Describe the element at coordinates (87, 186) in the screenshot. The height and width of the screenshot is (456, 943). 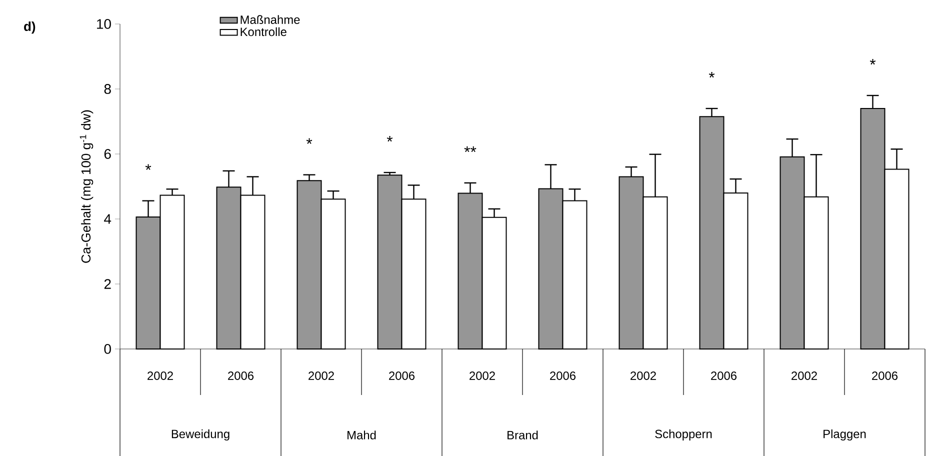
I see `y-axis-title: Ca-Gehalt (mg 100 g$^{-1}$ dw)` at that location.